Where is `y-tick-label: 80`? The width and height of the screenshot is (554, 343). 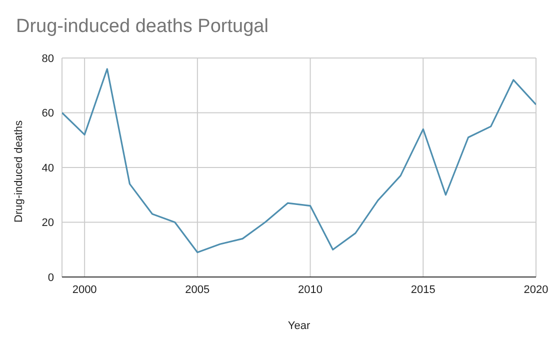
y-tick-label: 80 is located at coordinates (48, 58).